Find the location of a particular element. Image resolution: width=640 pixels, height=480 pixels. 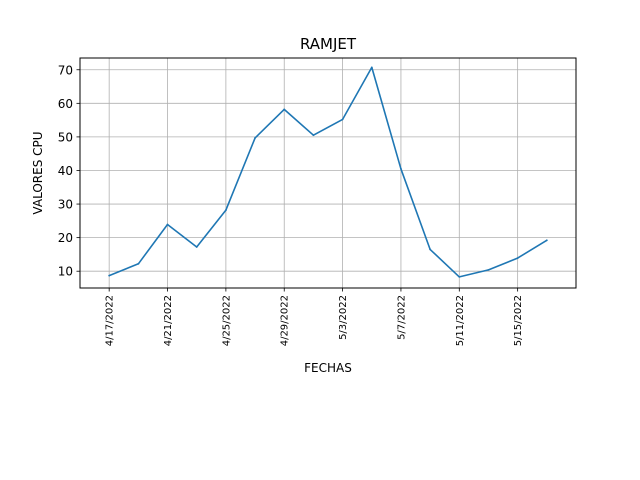

y-axis-label: VALORES CPU is located at coordinates (38, 172).